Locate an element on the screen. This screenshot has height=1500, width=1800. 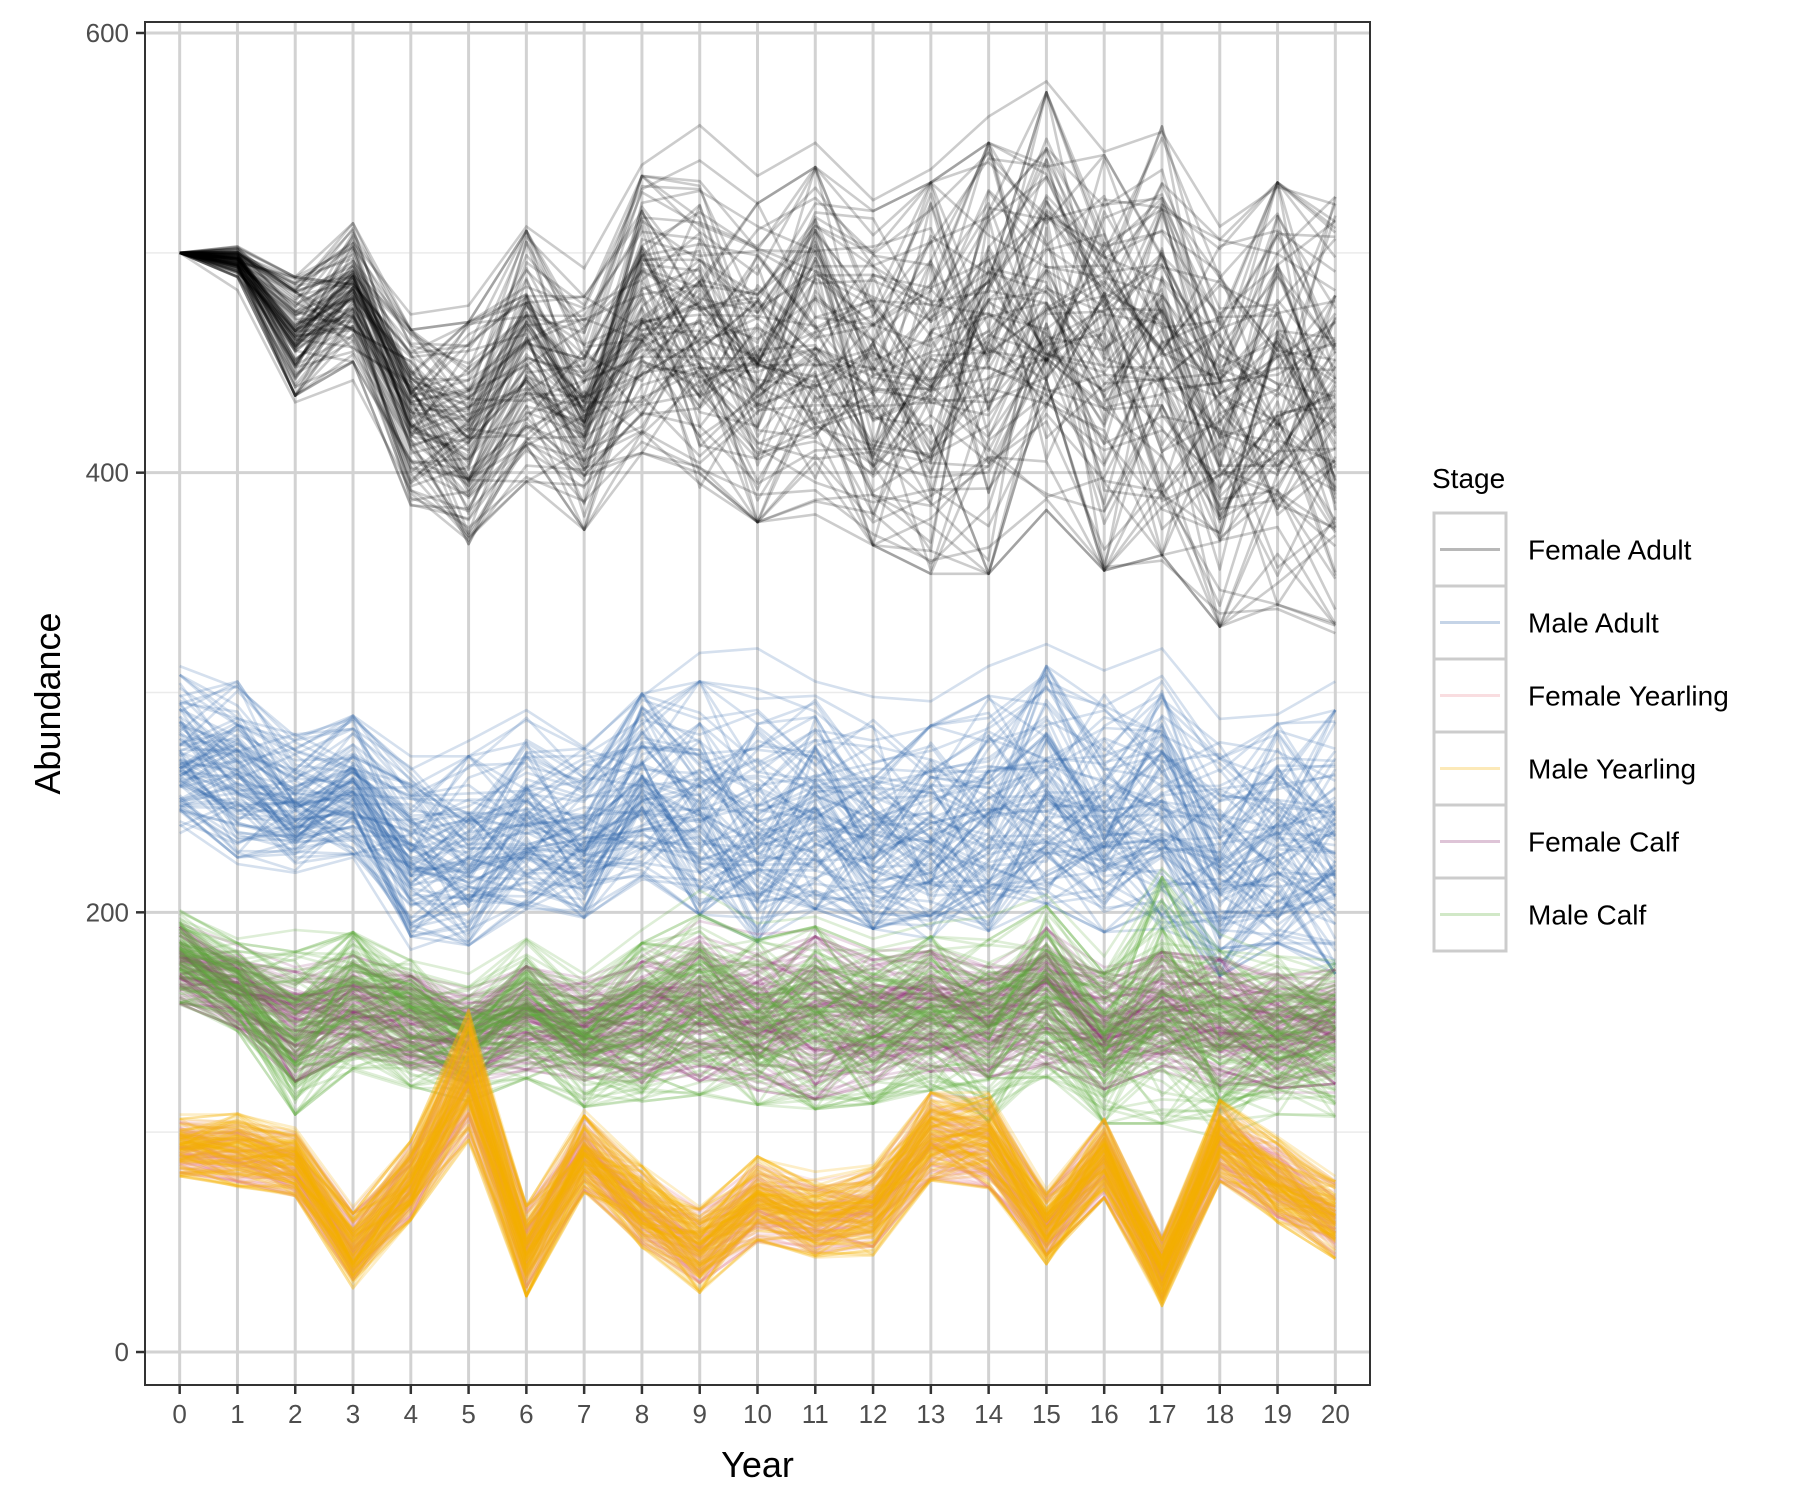
x-tick-label: 16 is located at coordinates (1104, 1414).